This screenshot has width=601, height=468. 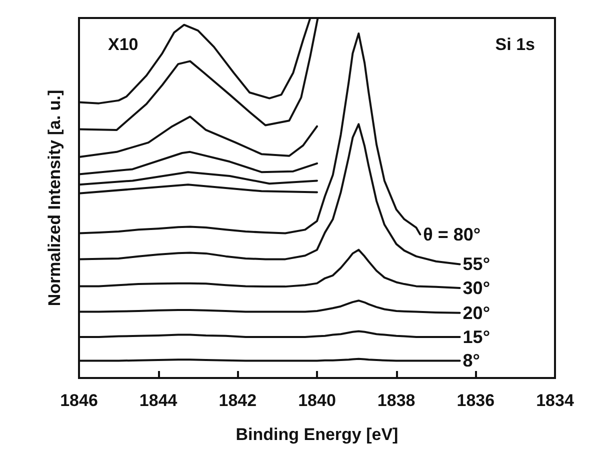 I want to click on x-tick-label: 1836, so click(x=475, y=400).